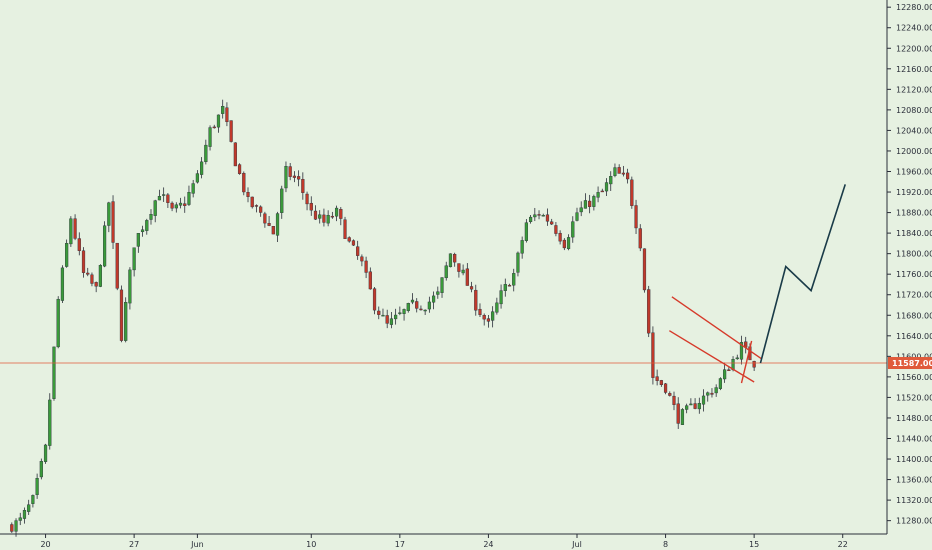 The height and width of the screenshot is (550, 932). What do you see at coordinates (488, 544) in the screenshot?
I see `x-tick-label: 24` at bounding box center [488, 544].